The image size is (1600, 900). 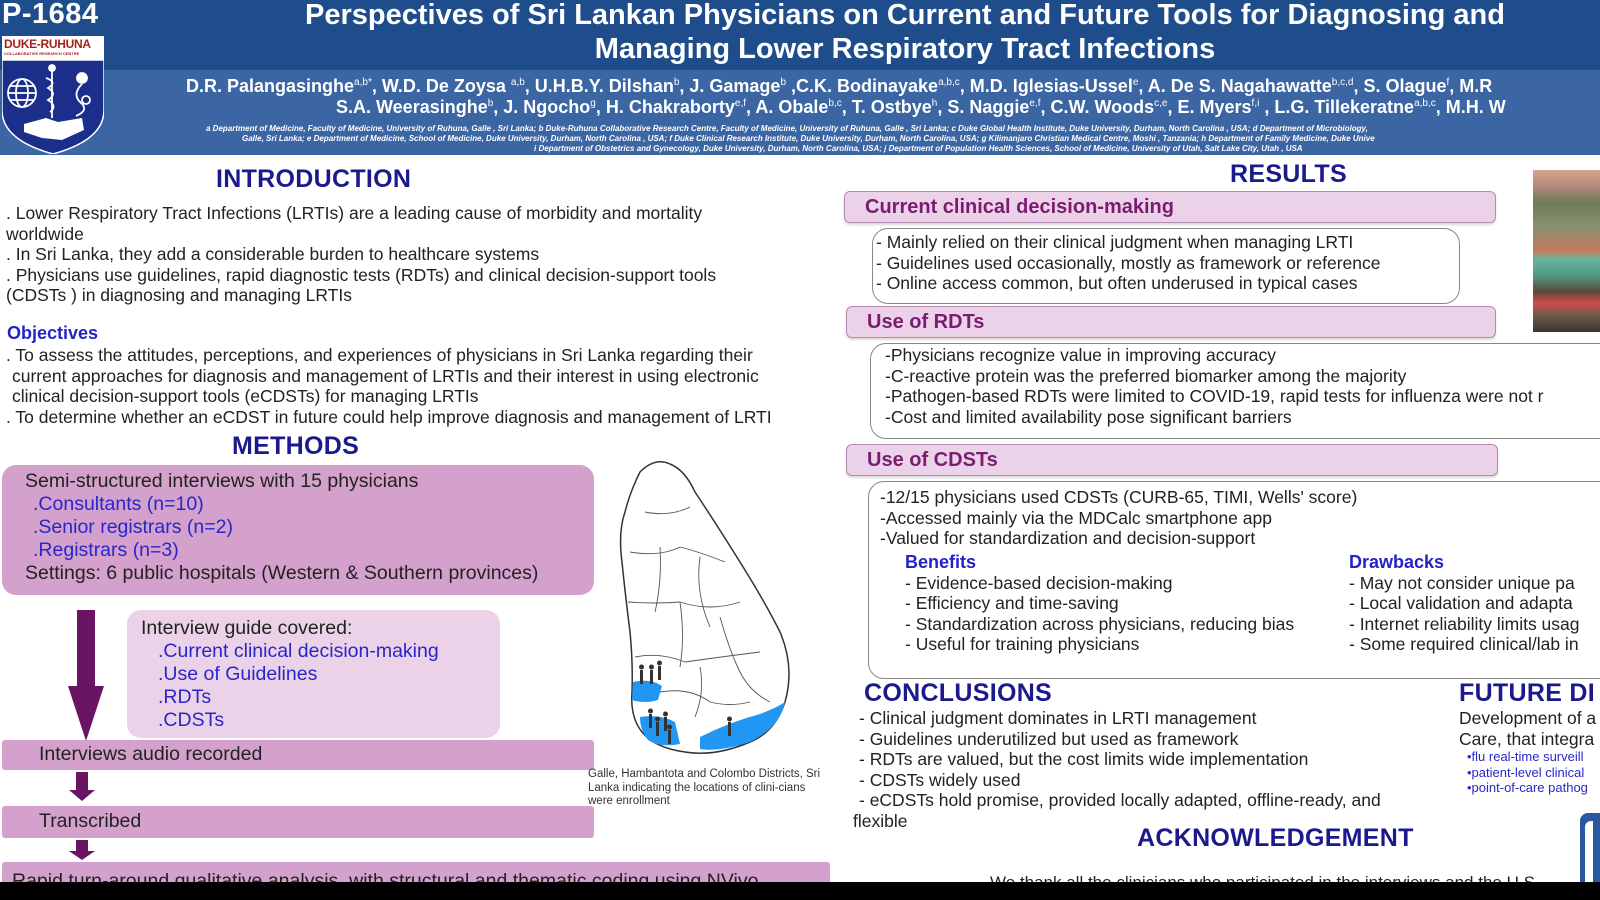 I want to click on future-bullet: •point-of-care pathog, so click(x=1527, y=787).